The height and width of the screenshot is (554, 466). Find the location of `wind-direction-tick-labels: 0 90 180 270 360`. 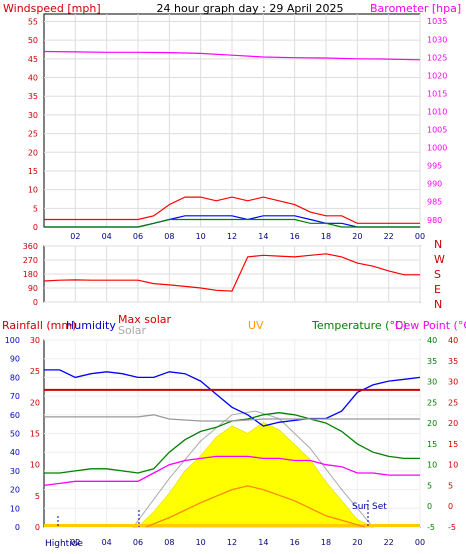

wind-direction-tick-labels: 0 90 180 270 360 is located at coordinates (30, 274).